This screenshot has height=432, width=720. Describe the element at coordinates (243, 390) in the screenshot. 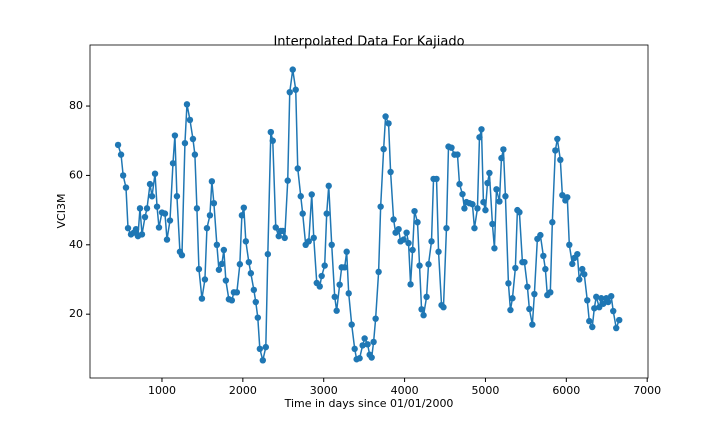

I see `x-tick-label: 2000` at that location.